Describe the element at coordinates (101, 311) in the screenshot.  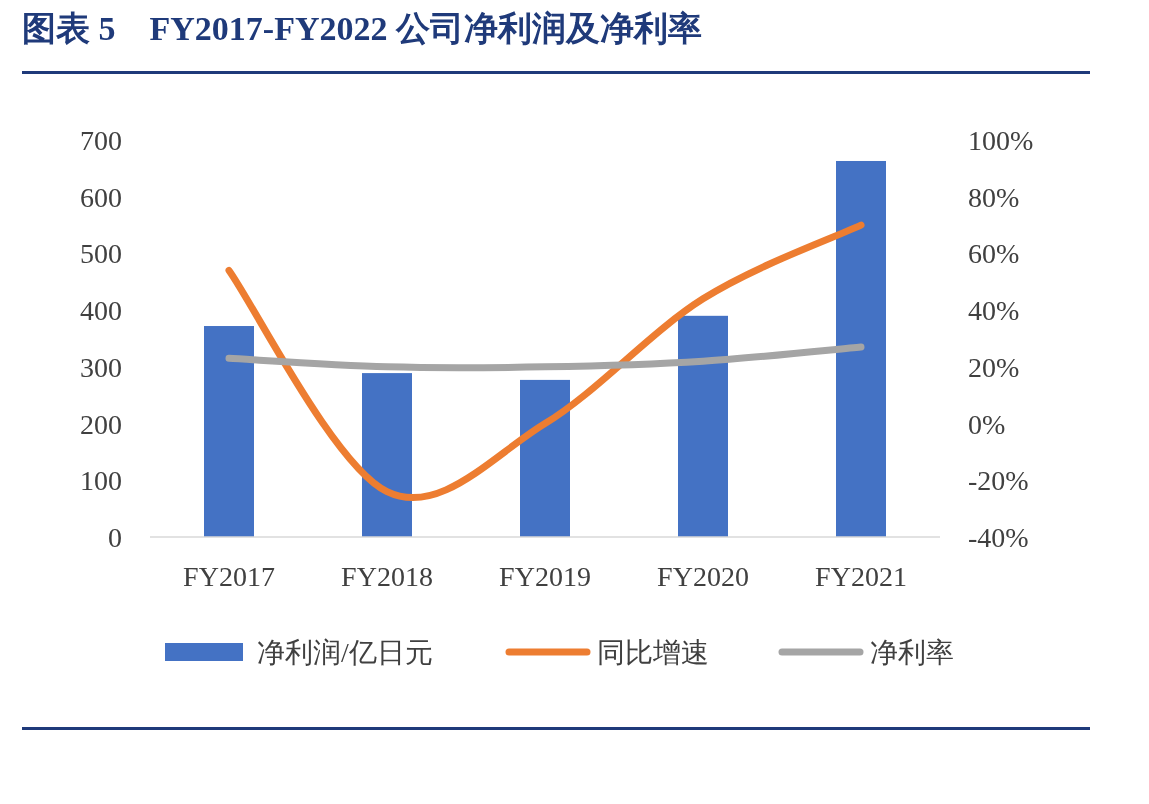
I see `y-tick-label: 400` at that location.